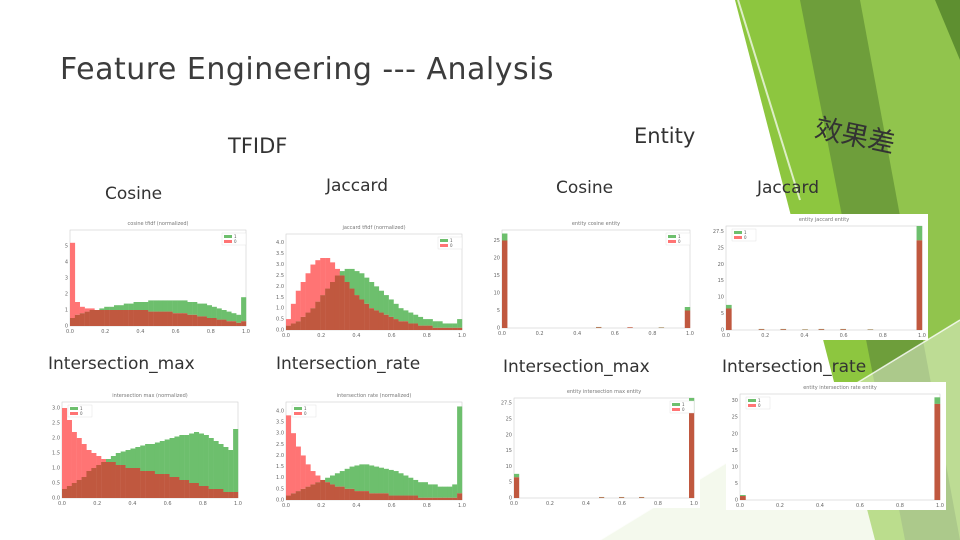  I want to click on y-tick-label: 1, so click(66, 311).